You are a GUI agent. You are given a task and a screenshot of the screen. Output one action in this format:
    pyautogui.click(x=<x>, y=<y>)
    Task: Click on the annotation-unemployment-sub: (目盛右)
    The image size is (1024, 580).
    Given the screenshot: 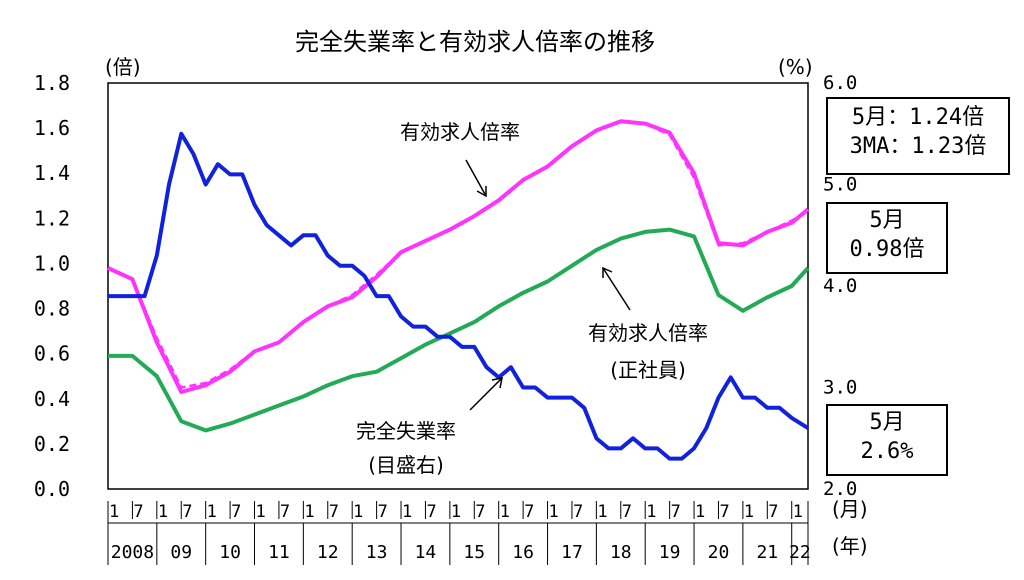 What is the action you would take?
    pyautogui.click(x=406, y=465)
    